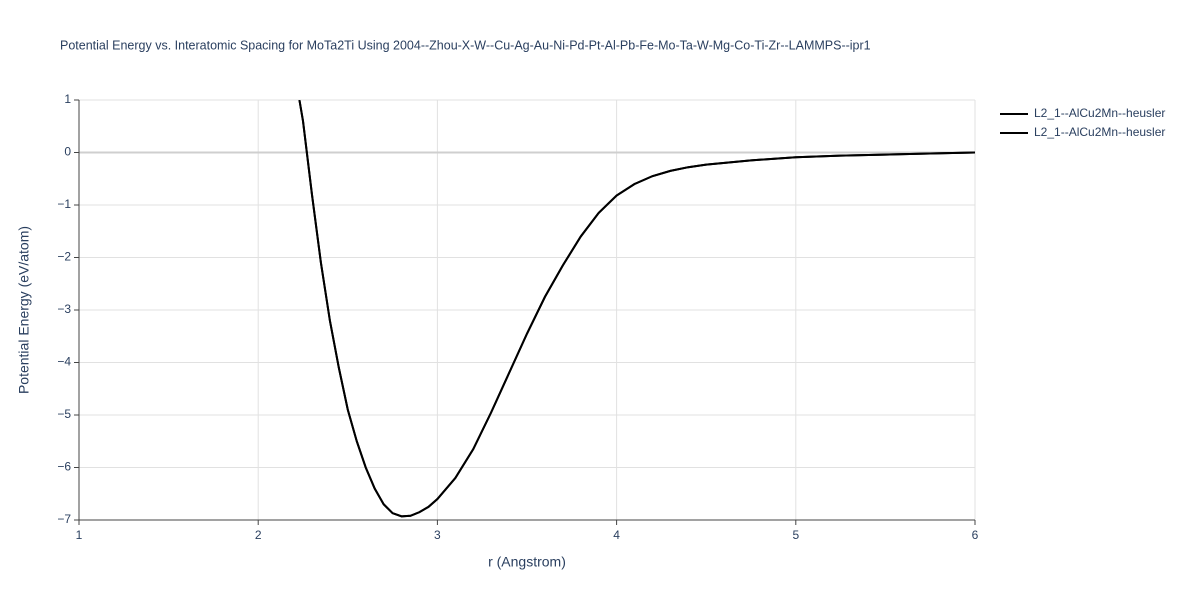  Describe the element at coordinates (975, 535) in the screenshot. I see `x-tick-label: 6` at that location.